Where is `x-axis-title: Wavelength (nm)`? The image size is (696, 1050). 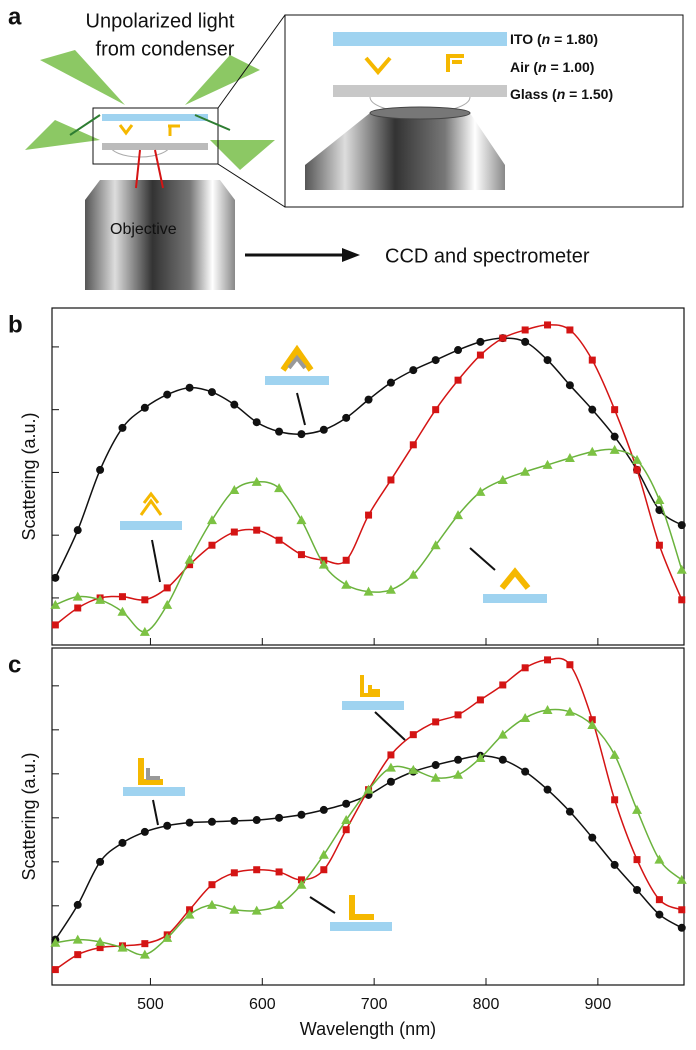
x-axis-title: Wavelength (nm) is located at coordinates (368, 1029).